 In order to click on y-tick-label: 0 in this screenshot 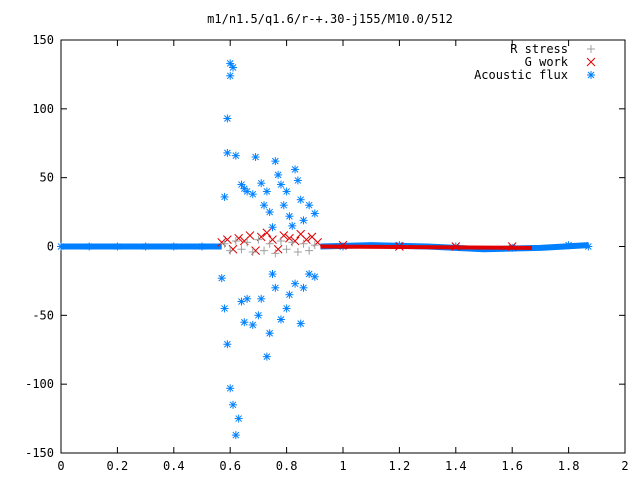, I will do `click(50, 247)`.